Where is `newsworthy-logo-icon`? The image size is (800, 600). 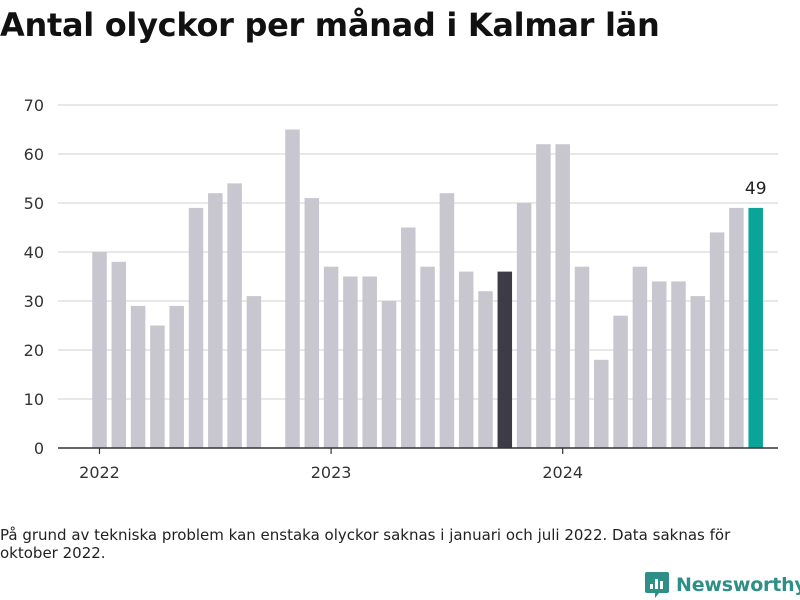
newsworthy-logo-icon is located at coordinates (657, 585).